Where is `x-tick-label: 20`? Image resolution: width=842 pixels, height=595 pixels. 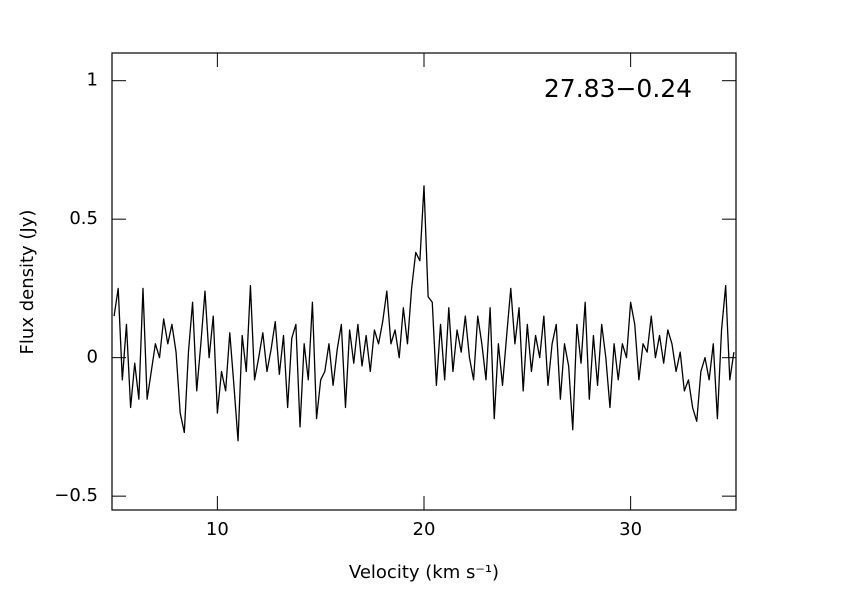 x-tick-label: 20 is located at coordinates (424, 529).